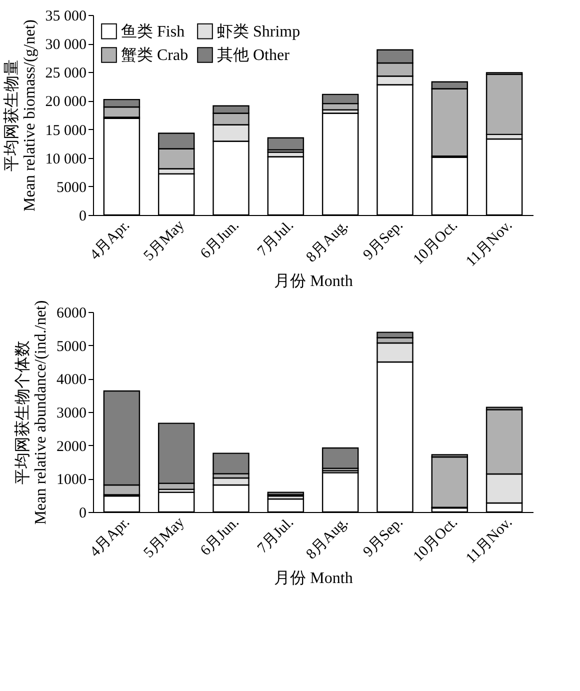 This screenshot has height=691, width=580. Describe the element at coordinates (65, 16) in the screenshot. I see `y-tick-label: 35 000` at that location.